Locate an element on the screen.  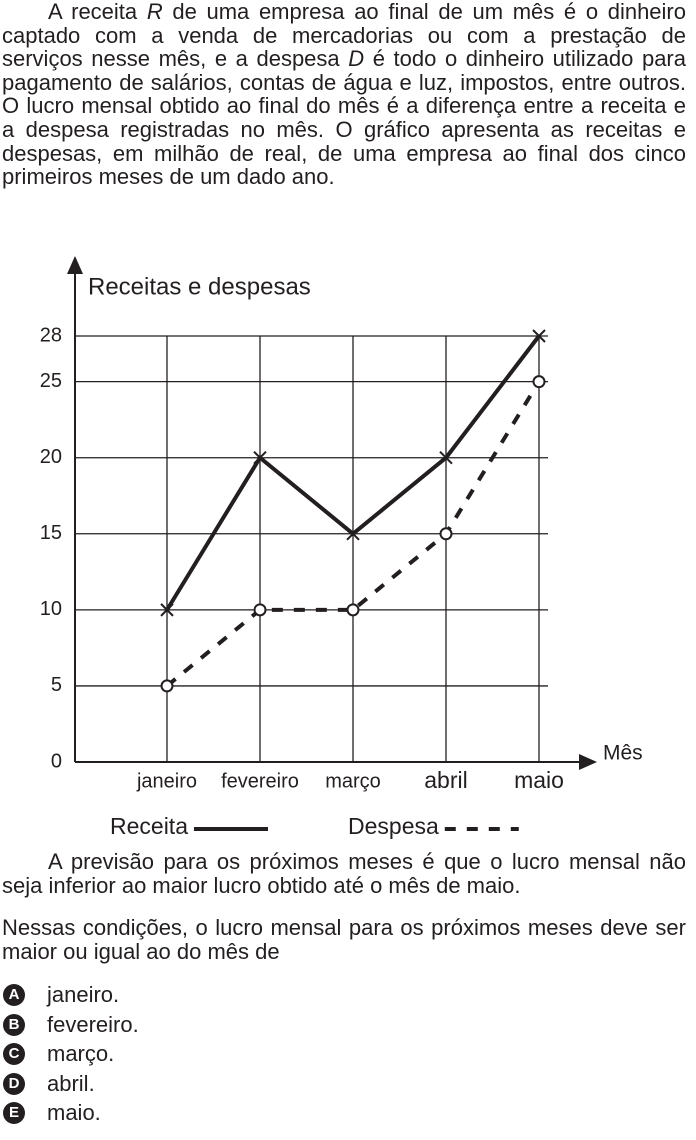
option-badge: A is located at coordinates (14, 995).